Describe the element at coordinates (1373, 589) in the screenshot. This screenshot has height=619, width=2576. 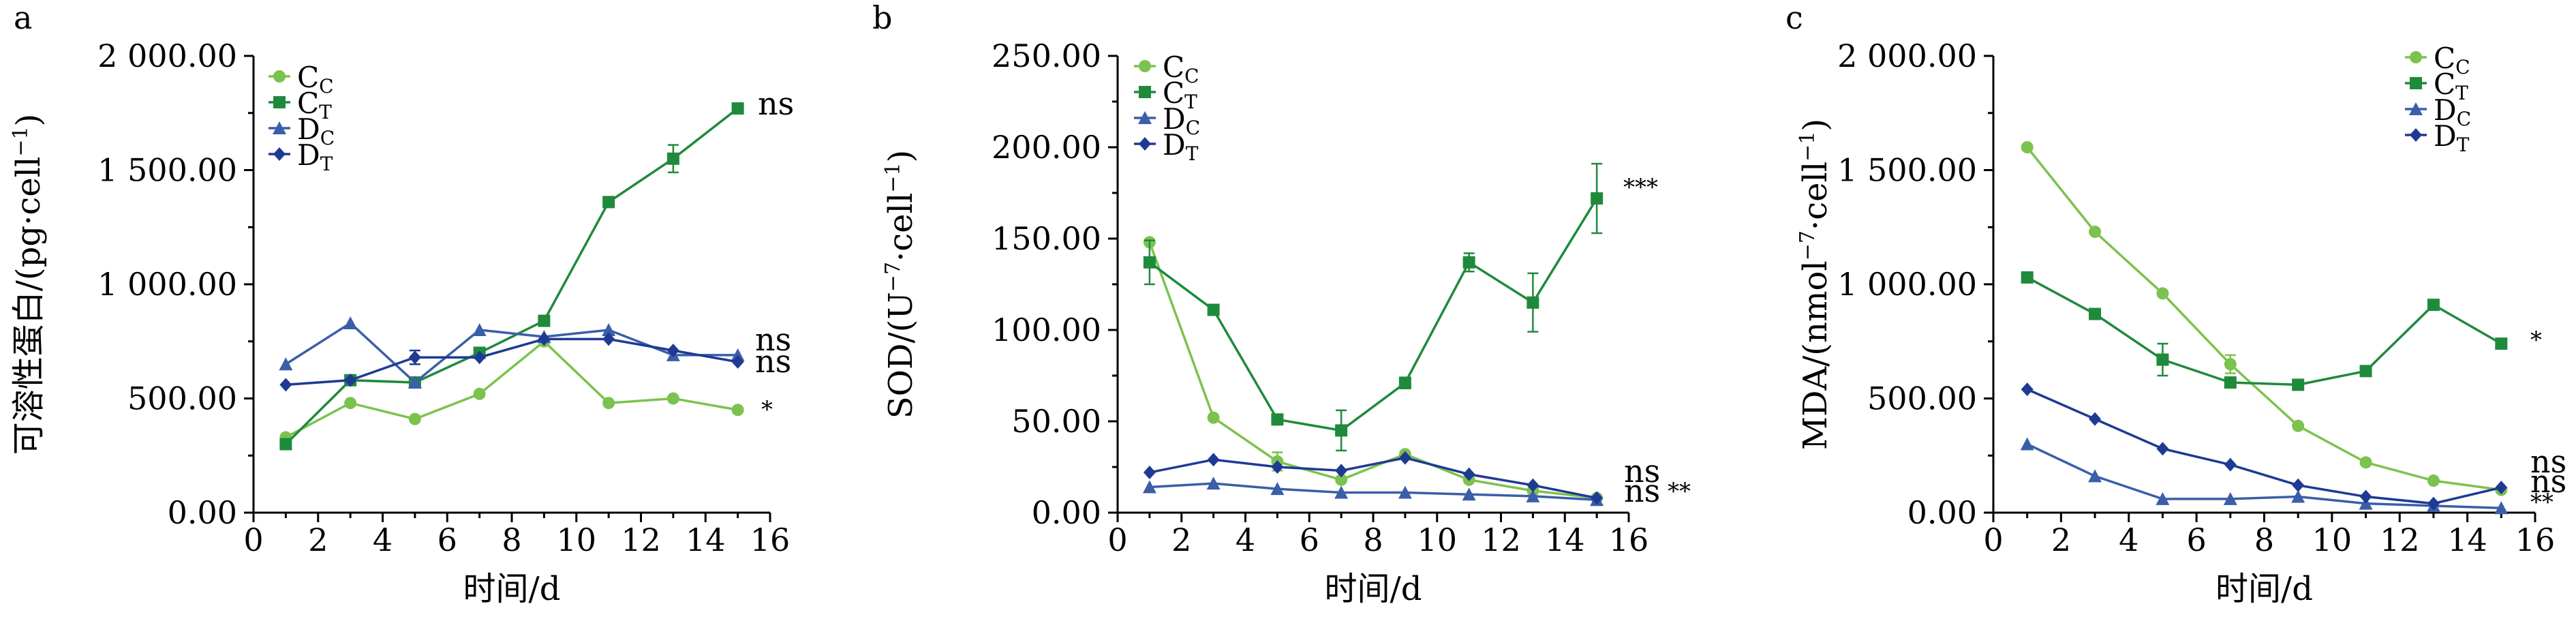
I see `x-axis-label: 时间/d` at that location.